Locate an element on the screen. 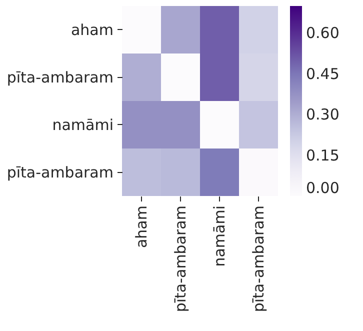  color-bar-label: 0.00 is located at coordinates (323, 188).